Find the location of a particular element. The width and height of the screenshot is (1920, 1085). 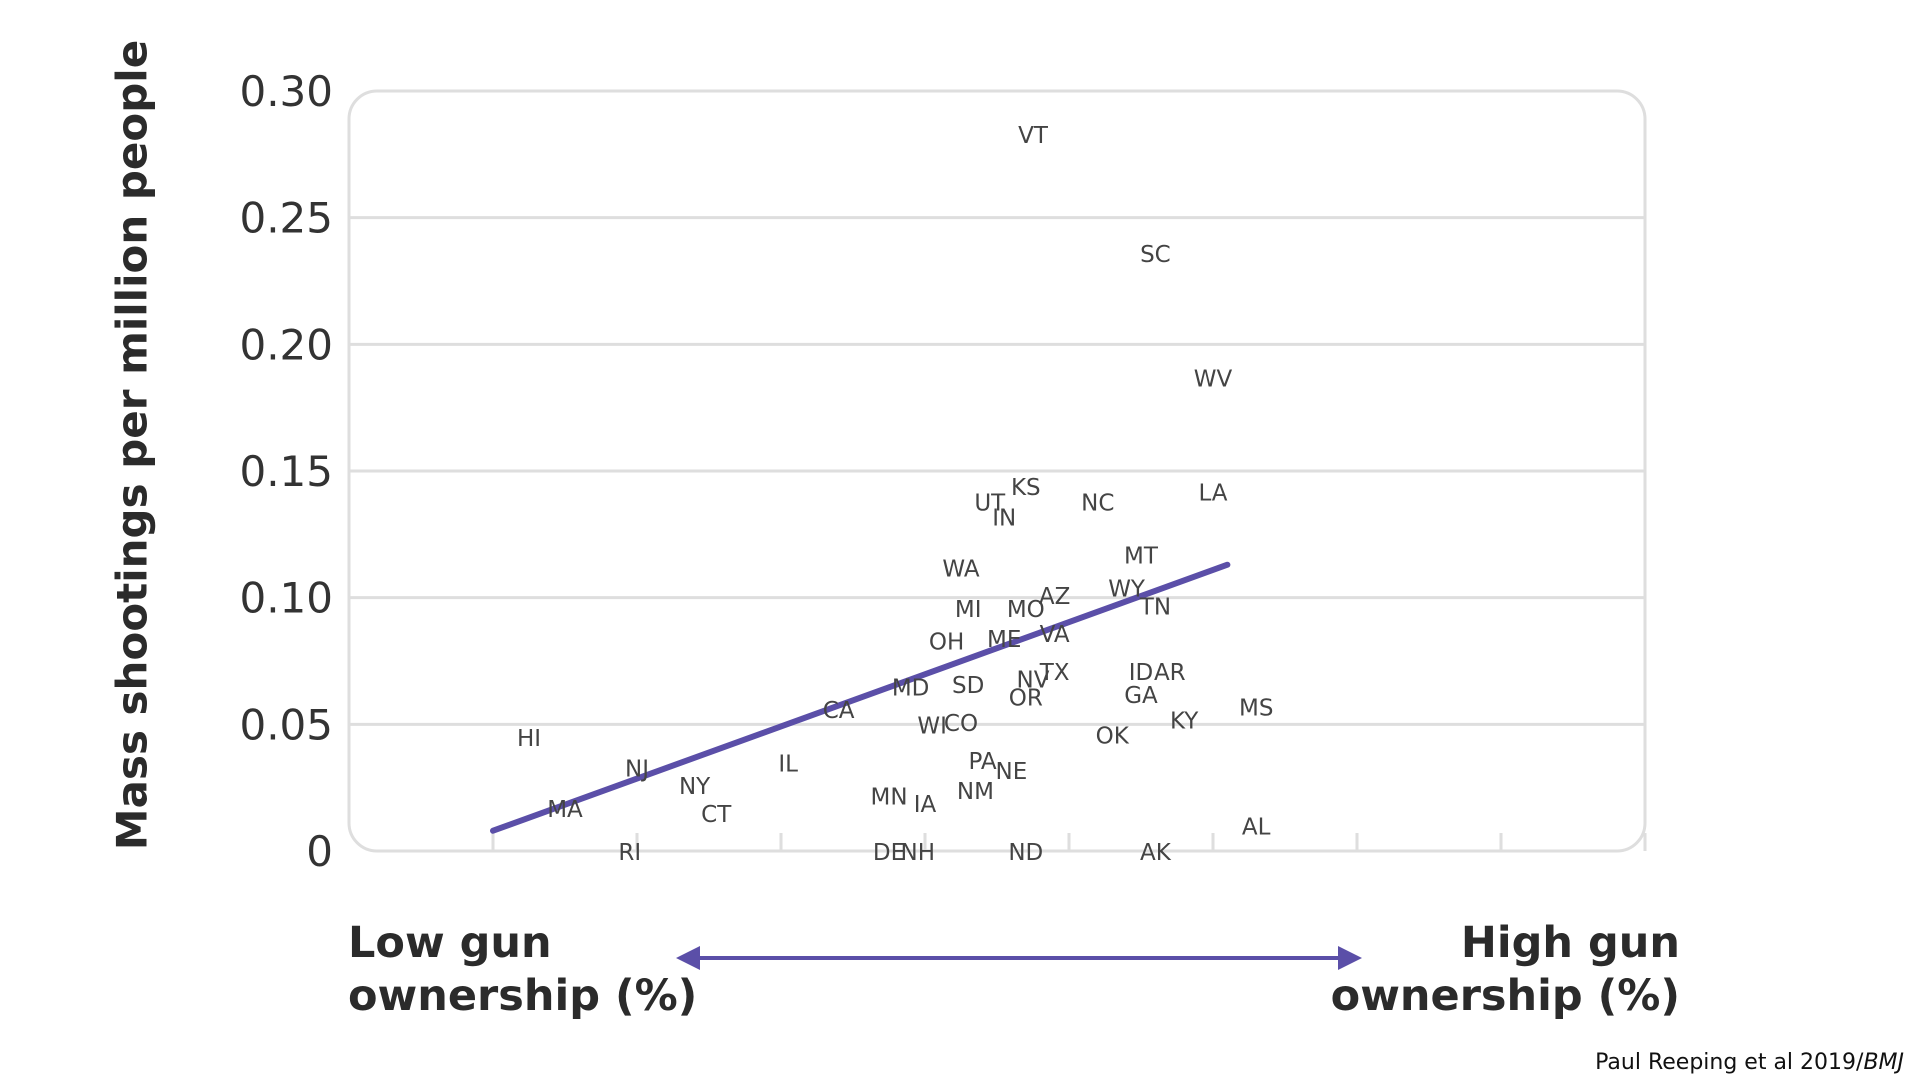

data-point-mi: MI is located at coordinates (968, 610).